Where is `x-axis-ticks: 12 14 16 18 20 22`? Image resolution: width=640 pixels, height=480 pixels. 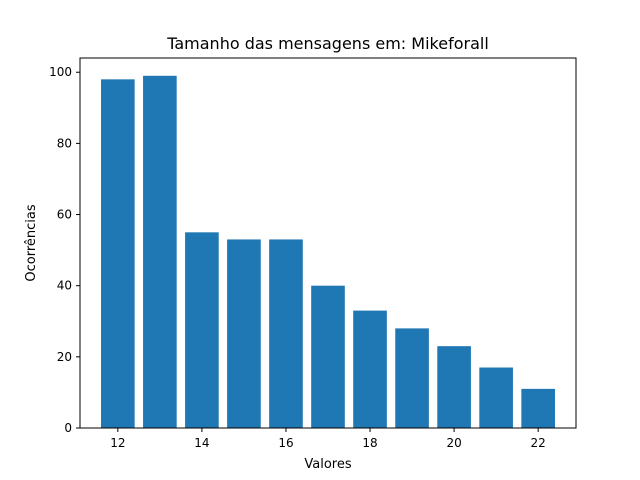
x-axis-ticks: 12 14 16 18 20 22 is located at coordinates (328, 439).